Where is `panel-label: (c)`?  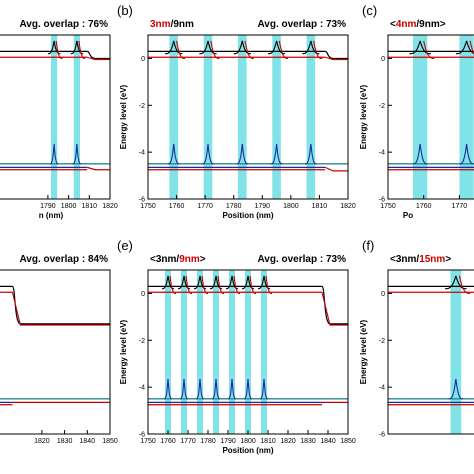
panel-label: (c) is located at coordinates (369, 10).